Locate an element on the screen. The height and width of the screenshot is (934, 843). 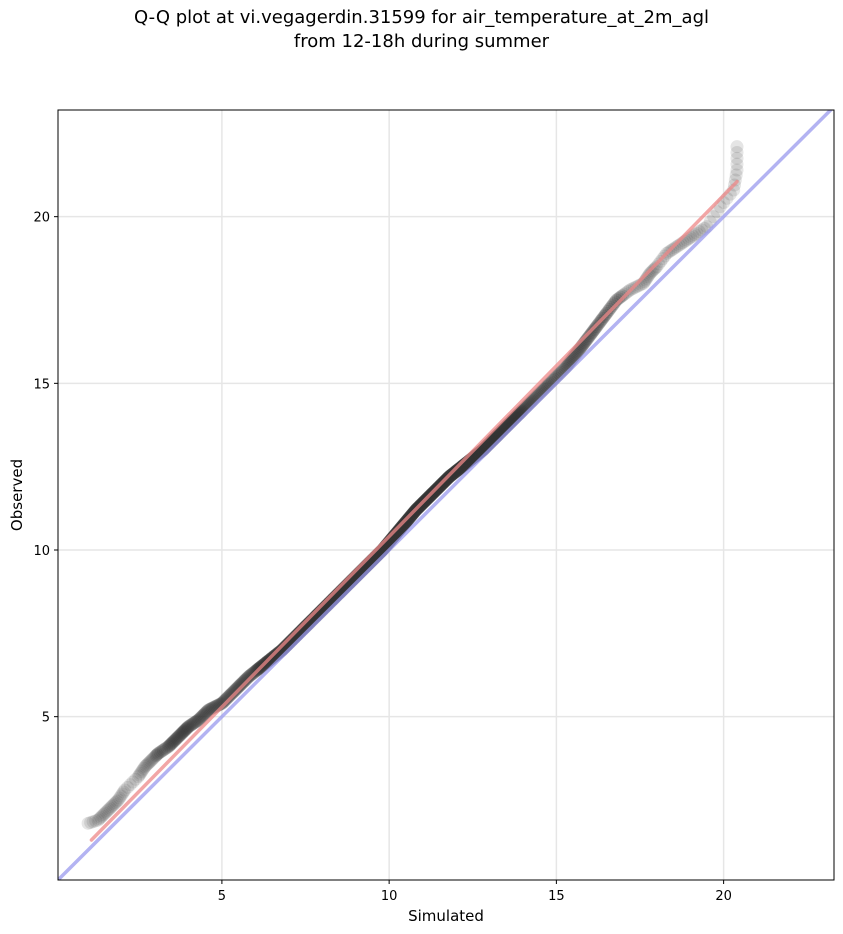
y-tick-label: 20 is located at coordinates (41, 218).